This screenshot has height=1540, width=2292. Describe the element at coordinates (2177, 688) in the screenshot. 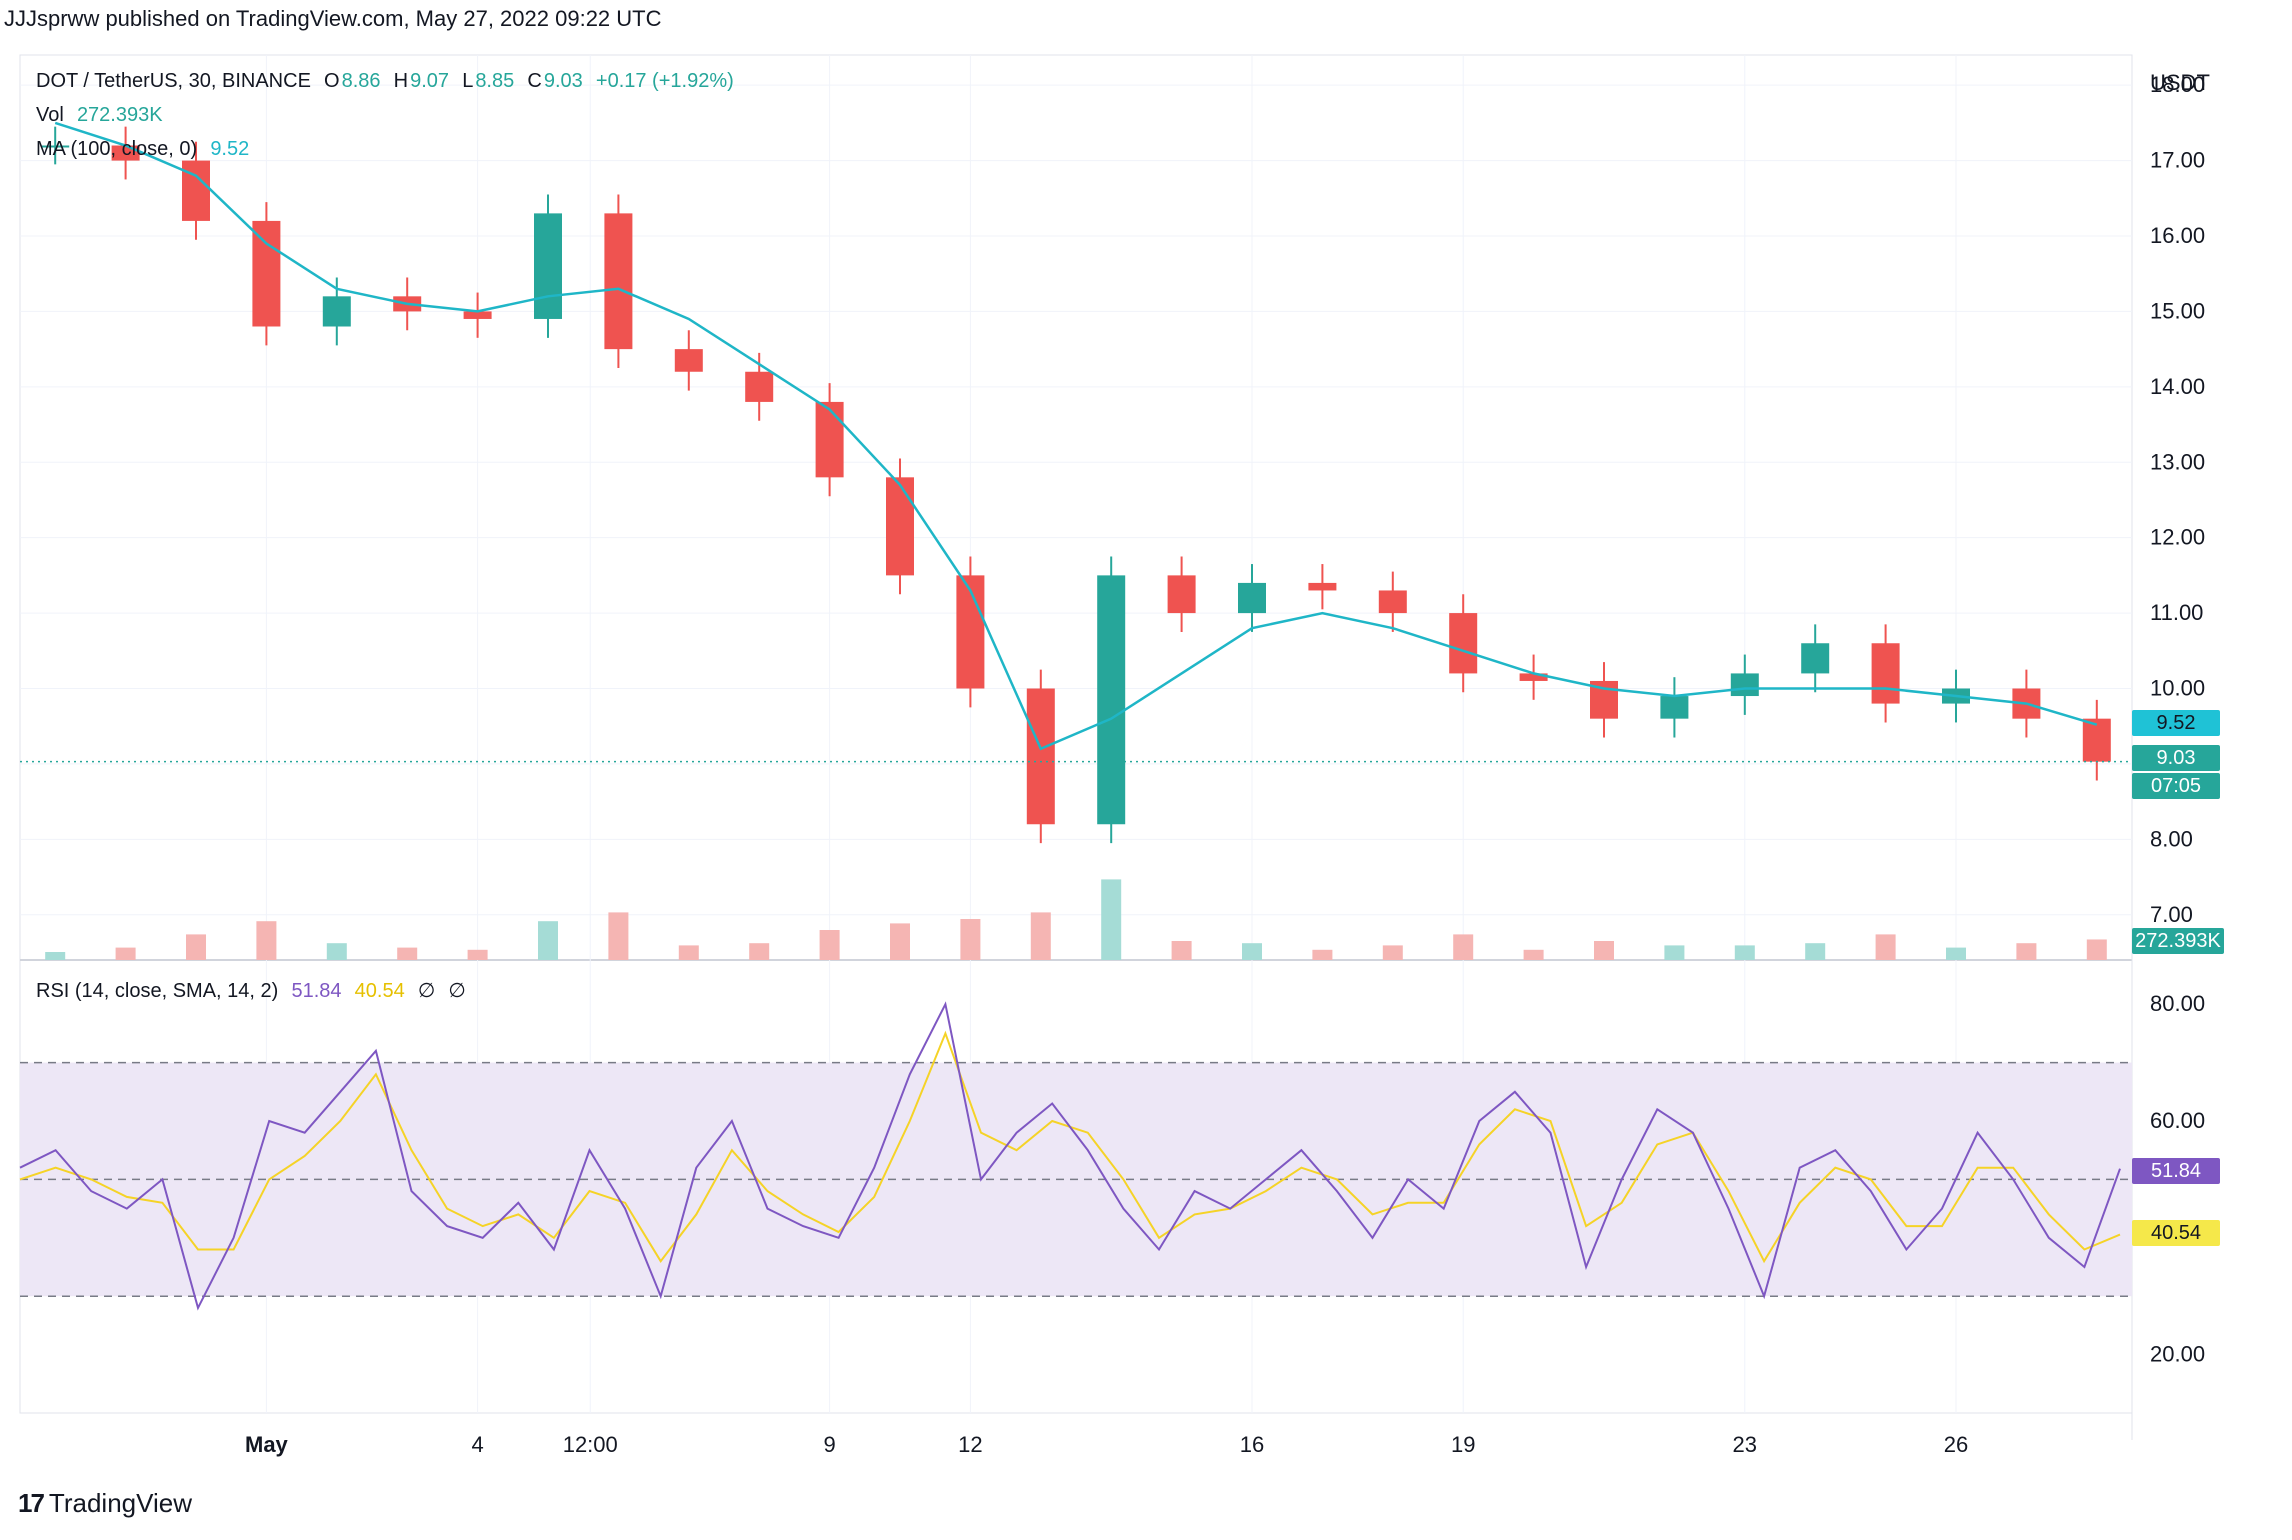

I see `price-tick-label: 10.00` at that location.